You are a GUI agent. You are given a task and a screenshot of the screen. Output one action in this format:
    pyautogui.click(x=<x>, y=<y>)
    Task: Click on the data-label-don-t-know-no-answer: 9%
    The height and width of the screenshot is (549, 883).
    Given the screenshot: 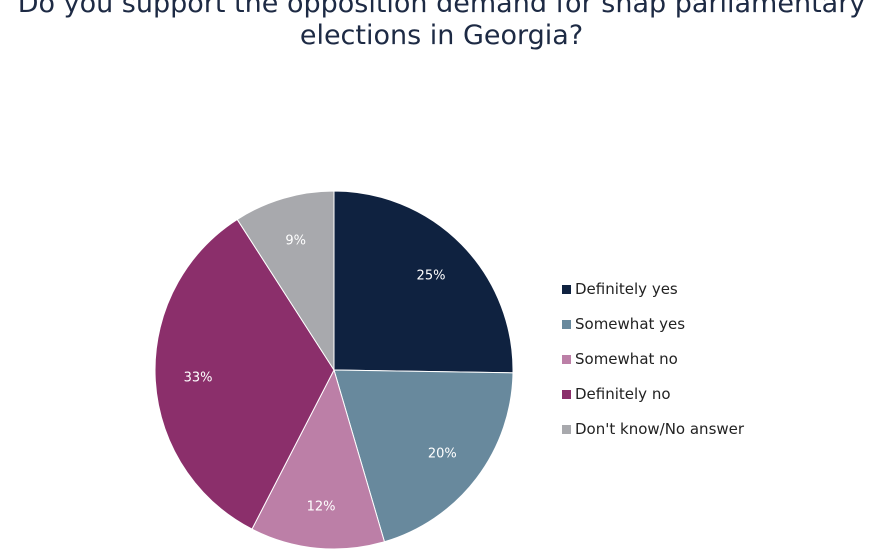 What is the action you would take?
    pyautogui.click(x=295, y=241)
    